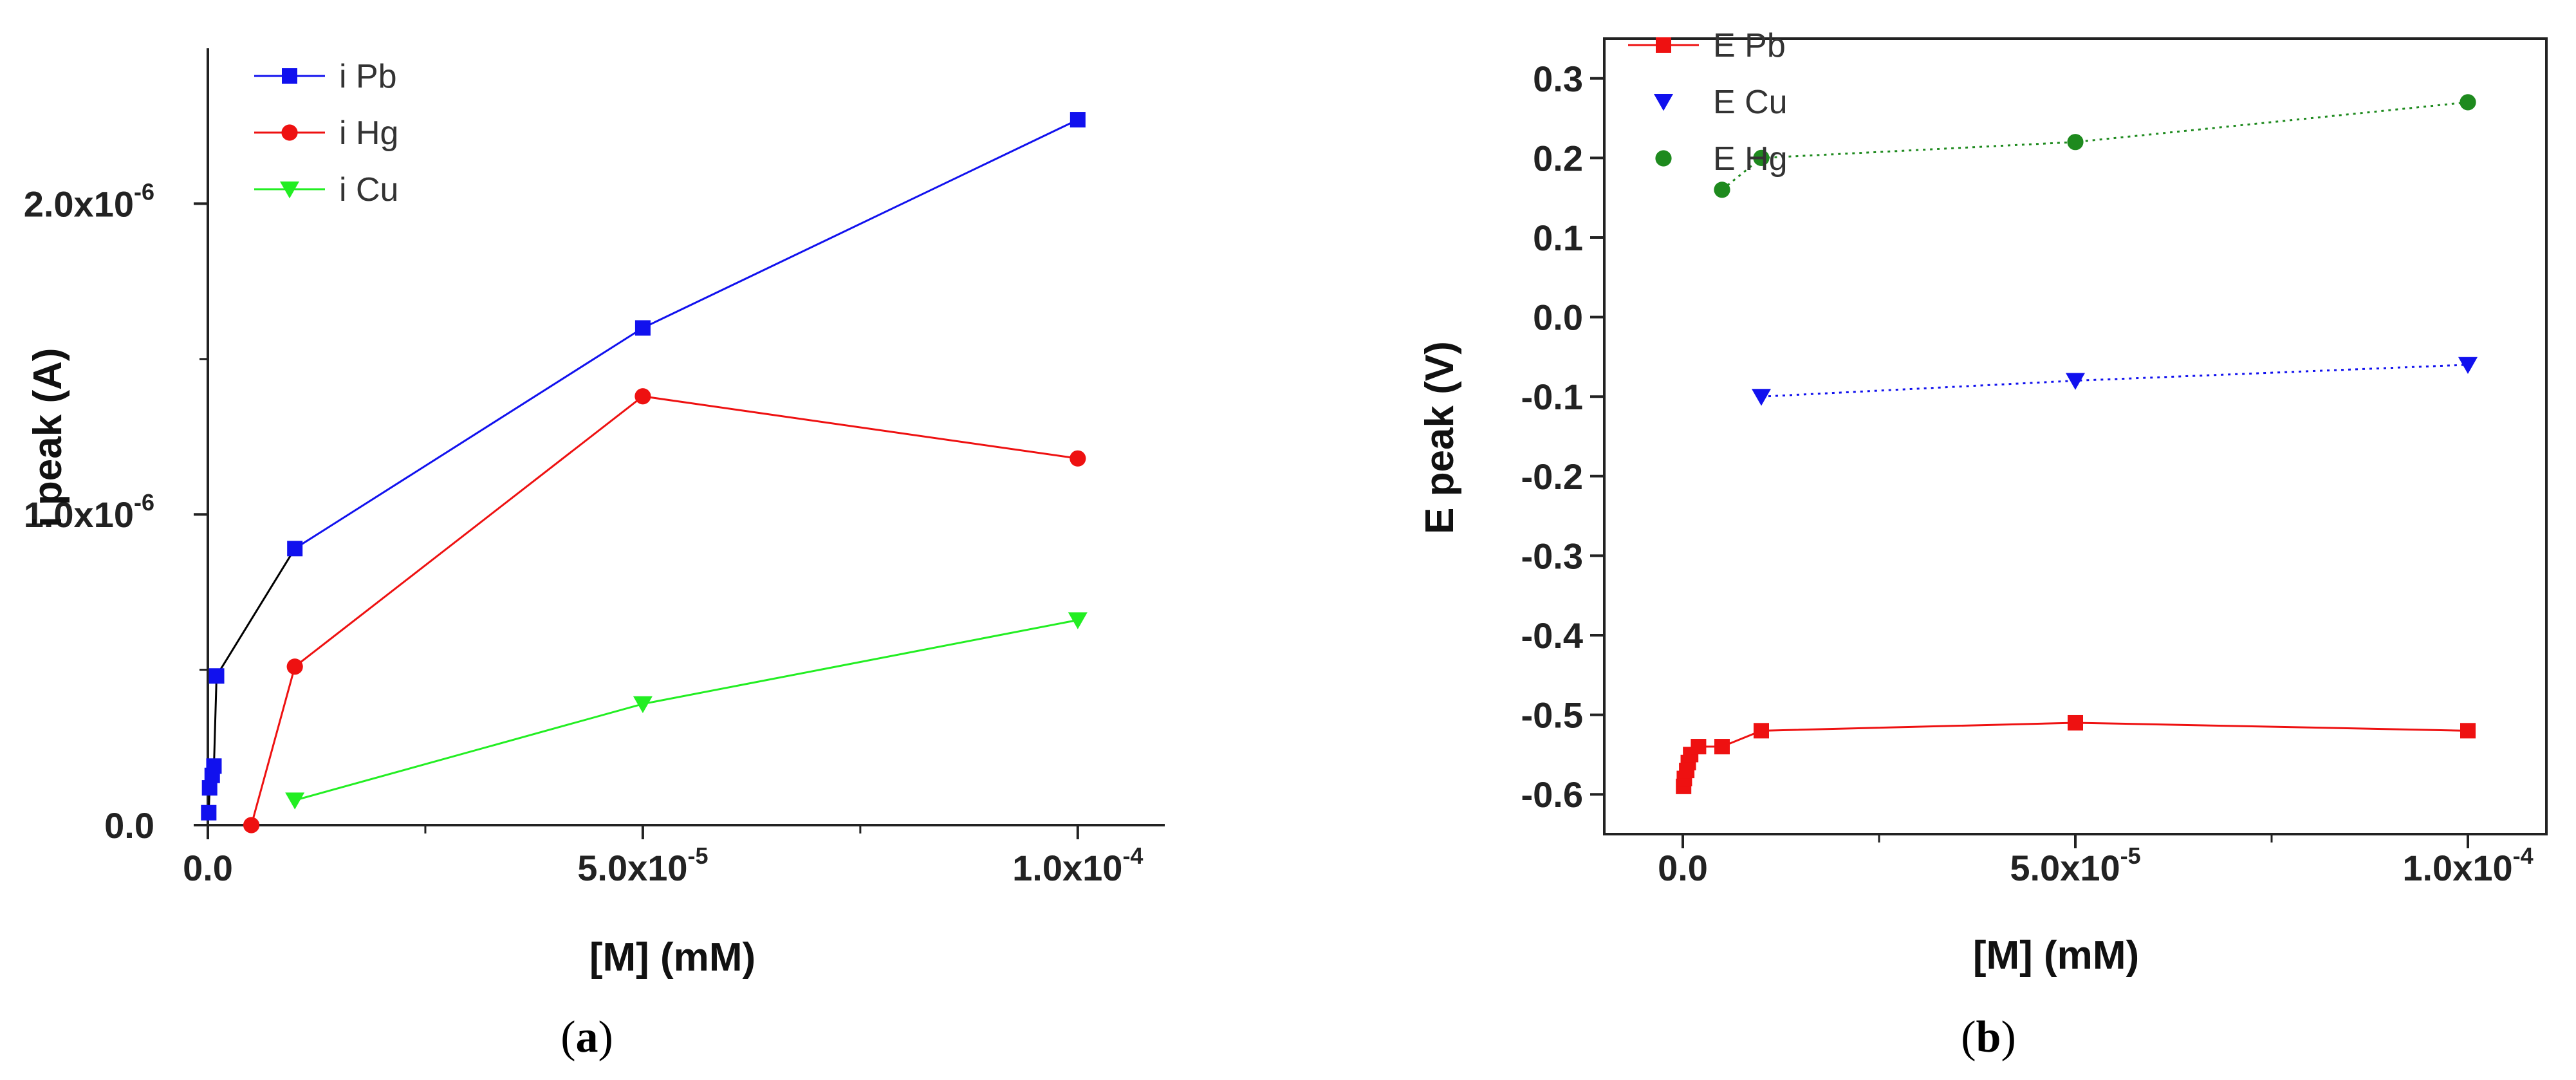 Image resolution: width=2576 pixels, height=1080 pixels. Describe the element at coordinates (89, 201) in the screenshot. I see `y-tick-label: 2.0x10⁻⁶` at that location.